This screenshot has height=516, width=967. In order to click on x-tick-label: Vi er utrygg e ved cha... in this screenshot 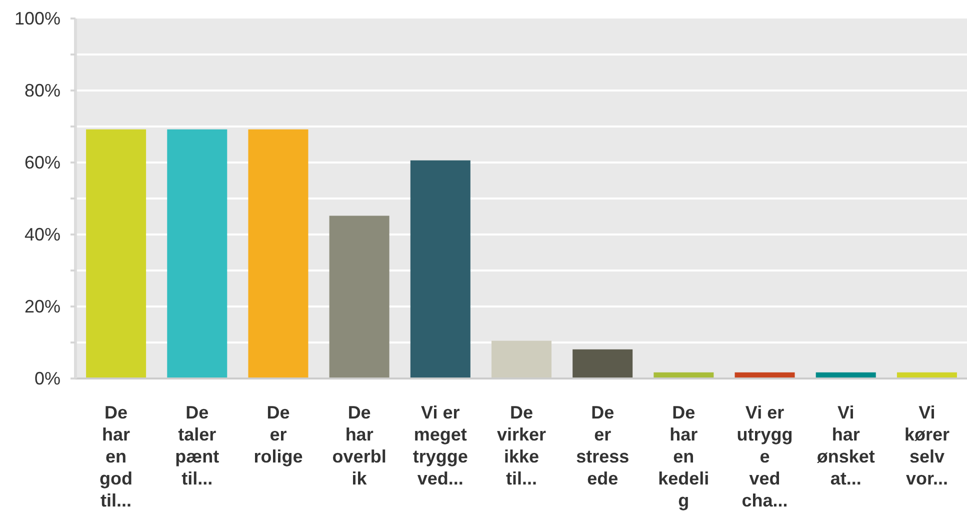, I will do `click(764, 456)`.